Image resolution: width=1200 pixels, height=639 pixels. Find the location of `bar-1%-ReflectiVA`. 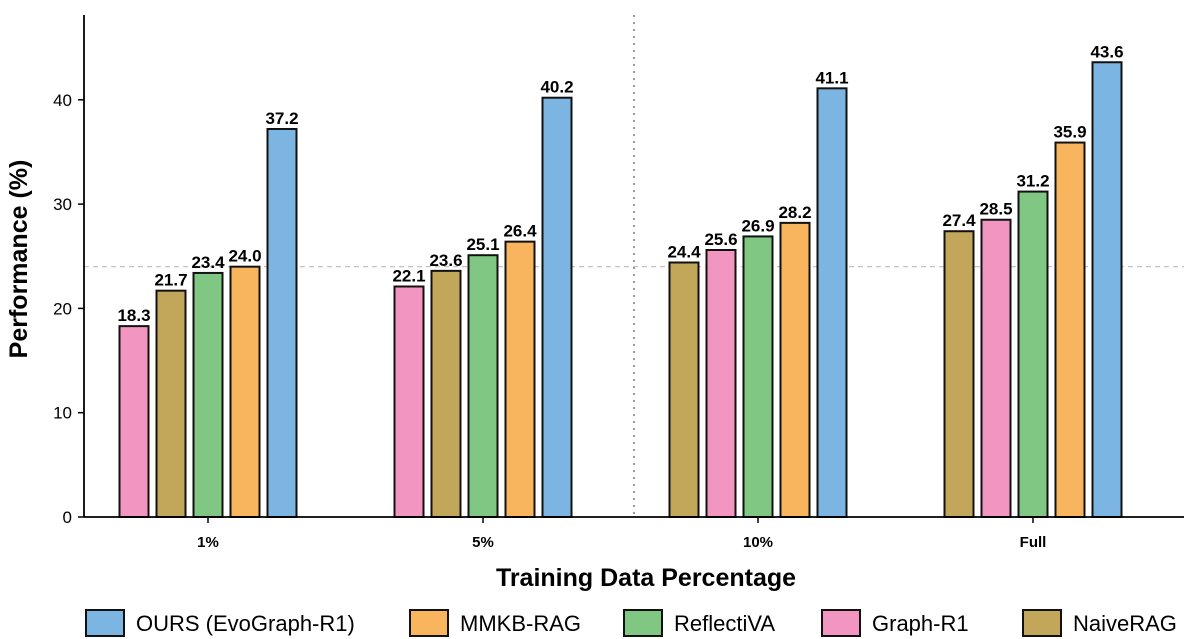

bar-1%-ReflectiVA is located at coordinates (208, 394).